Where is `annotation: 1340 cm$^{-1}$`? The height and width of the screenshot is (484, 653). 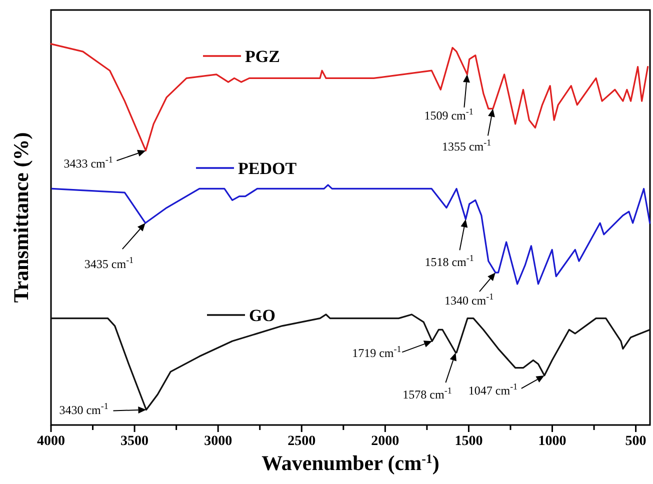
annotation: 1340 cm$^{-1}$ is located at coordinates (469, 300).